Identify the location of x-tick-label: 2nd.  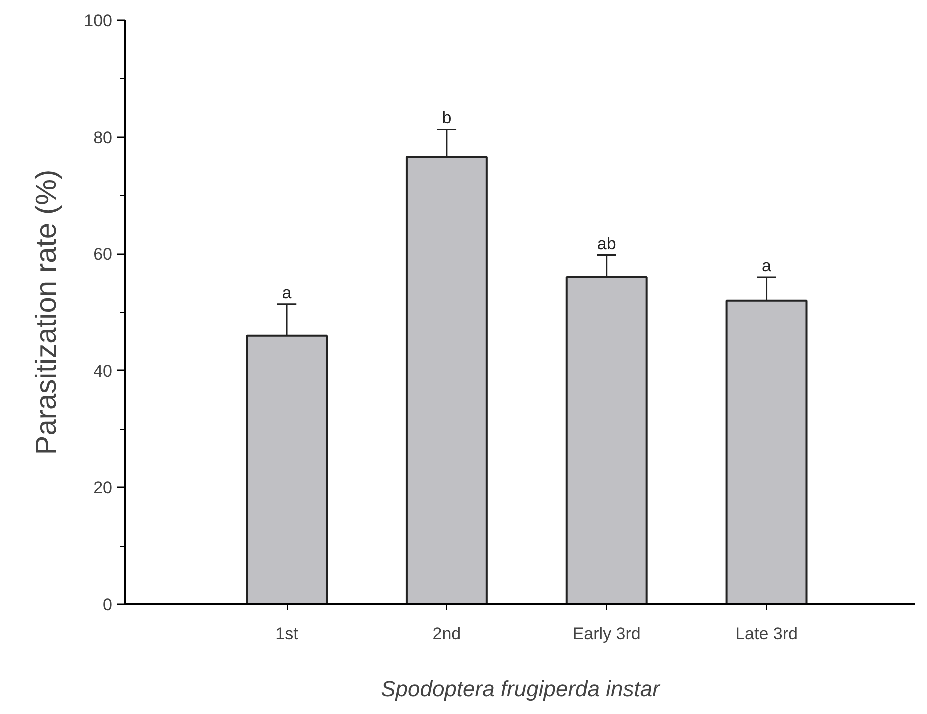
(447, 634).